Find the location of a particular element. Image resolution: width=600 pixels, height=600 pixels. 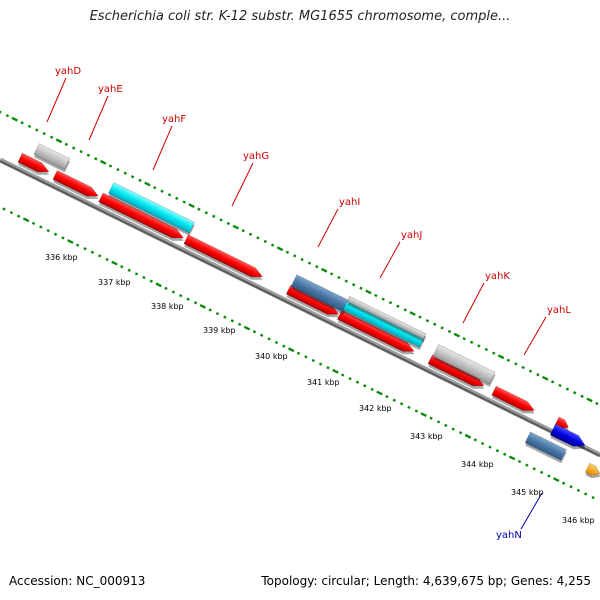

scale-label: 344 kbp is located at coordinates (477, 464).